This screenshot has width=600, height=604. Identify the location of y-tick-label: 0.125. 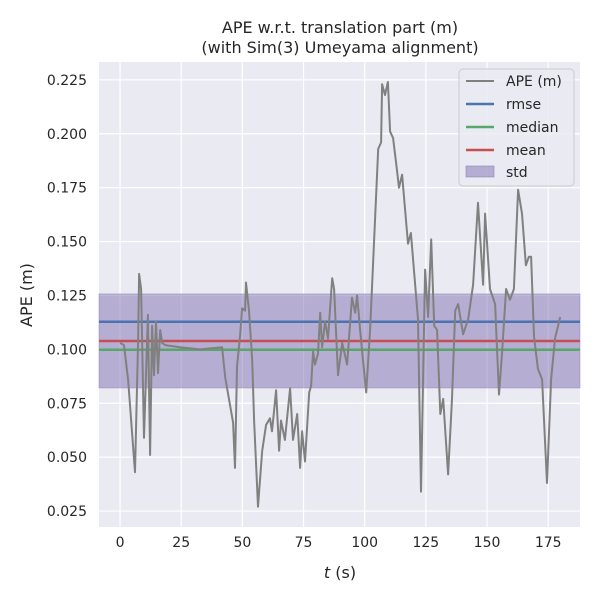
(67, 296).